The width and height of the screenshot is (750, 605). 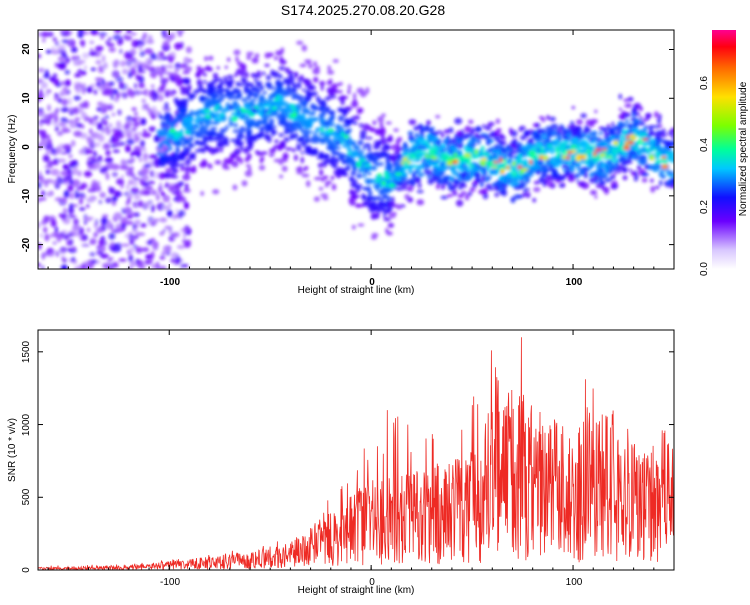 I want to click on spectrogram-x-tick-neg100: -100, so click(x=170, y=282).